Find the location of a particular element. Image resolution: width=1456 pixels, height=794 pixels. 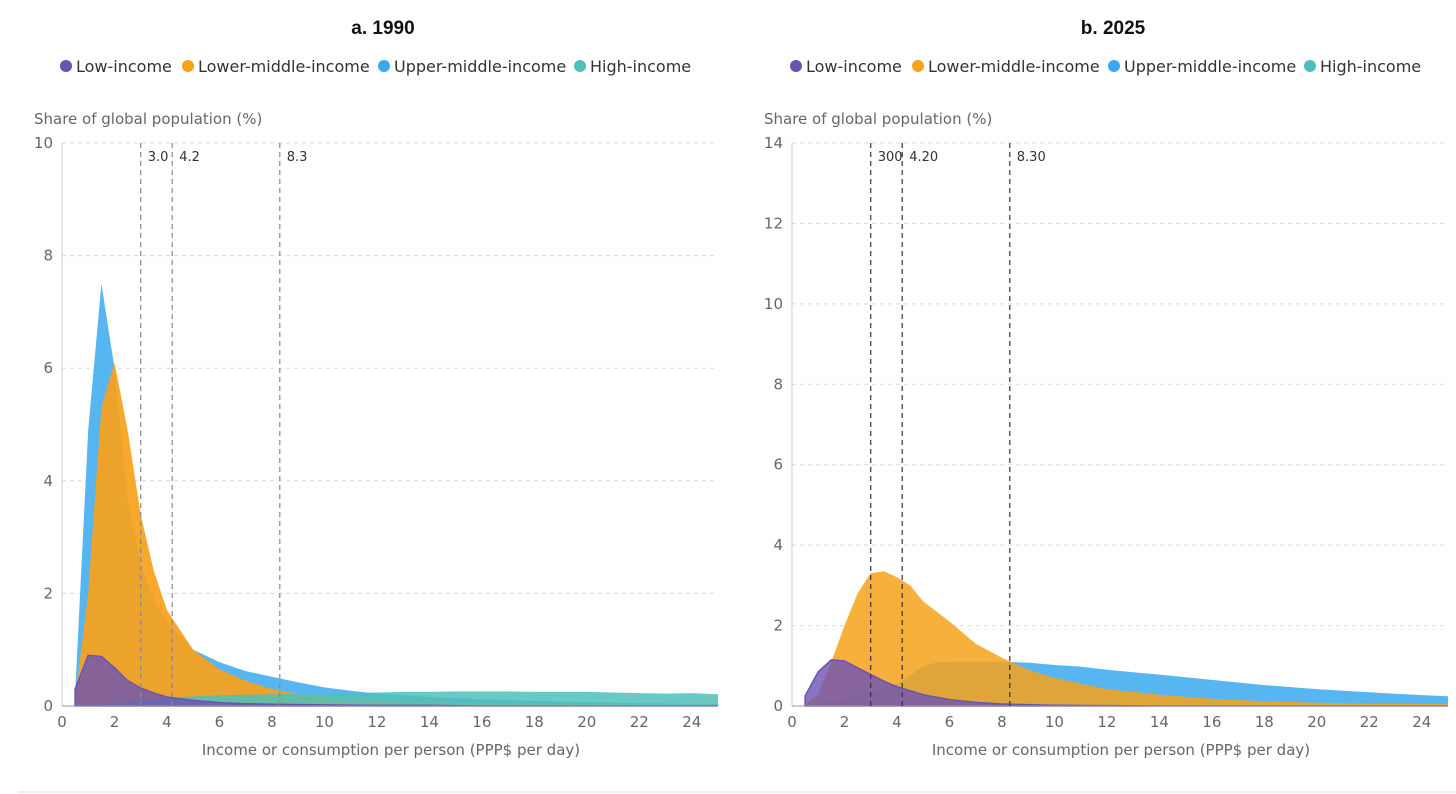

area-lower-middle is located at coordinates (1126, 638).